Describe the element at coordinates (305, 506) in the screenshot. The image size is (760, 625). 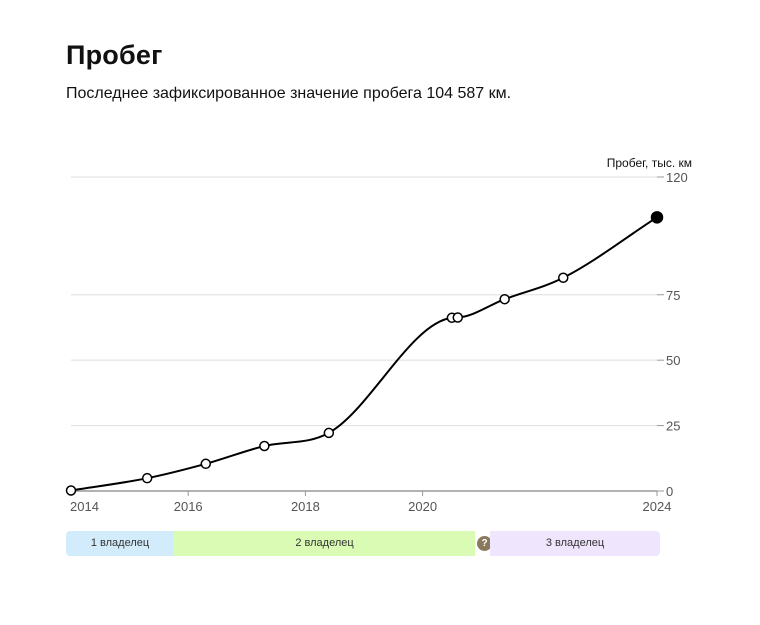
I see `x-tick-label: 2018` at that location.